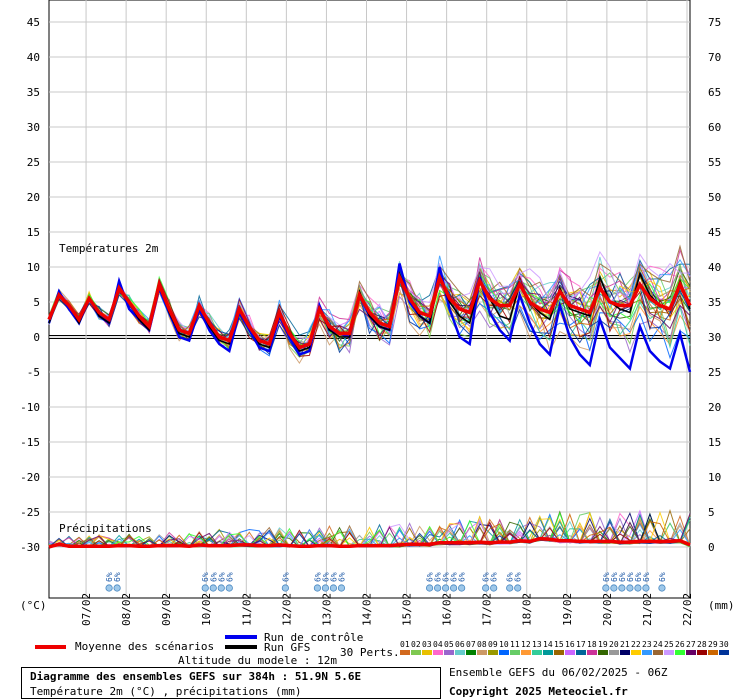 The width and height of the screenshot is (740, 700). What do you see at coordinates (105, 528) in the screenshot?
I see `annotation-precipitation: Précipitations` at bounding box center [105, 528].